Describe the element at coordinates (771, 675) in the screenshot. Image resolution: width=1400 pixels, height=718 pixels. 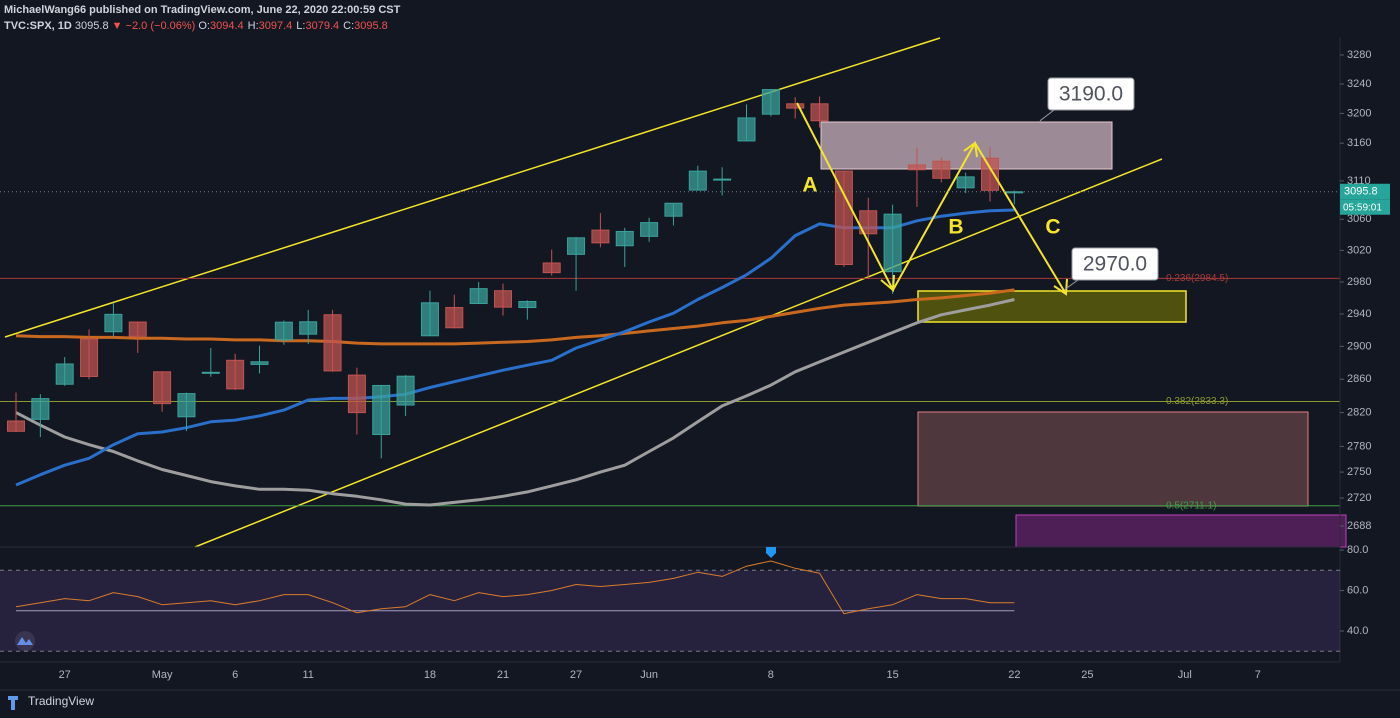
I see `x-tick-label: 8` at that location.